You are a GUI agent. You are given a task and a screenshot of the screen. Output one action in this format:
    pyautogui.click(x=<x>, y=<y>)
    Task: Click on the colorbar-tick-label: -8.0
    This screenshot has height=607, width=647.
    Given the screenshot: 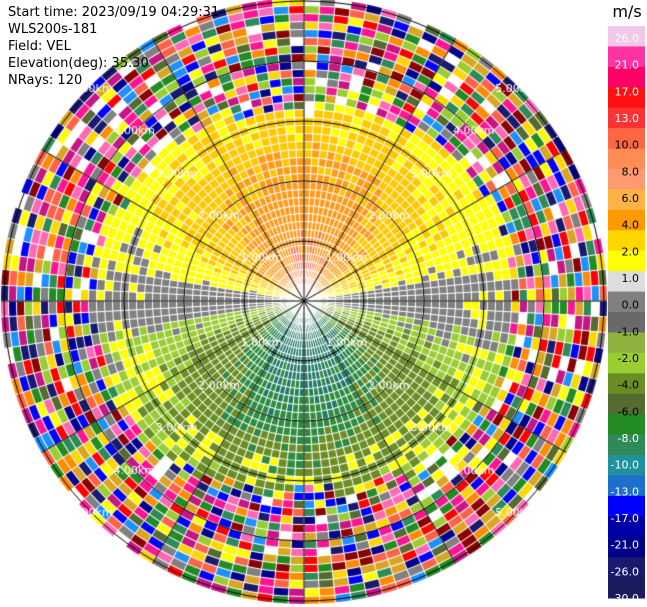 What is the action you would take?
    pyautogui.click(x=628, y=438)
    